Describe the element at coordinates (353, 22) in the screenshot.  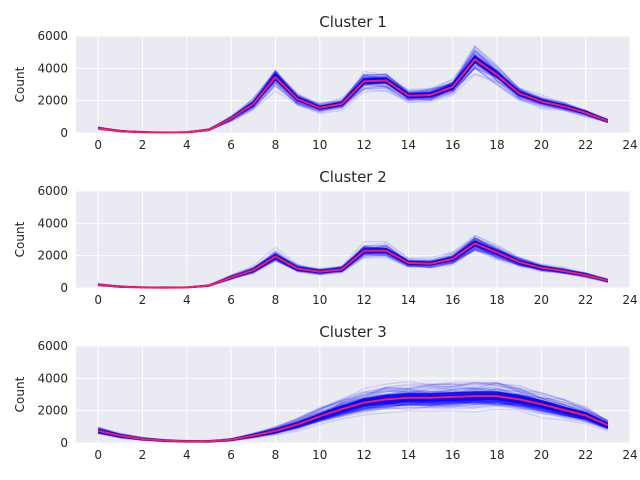
I see `chart-title: Cluster 1` at that location.